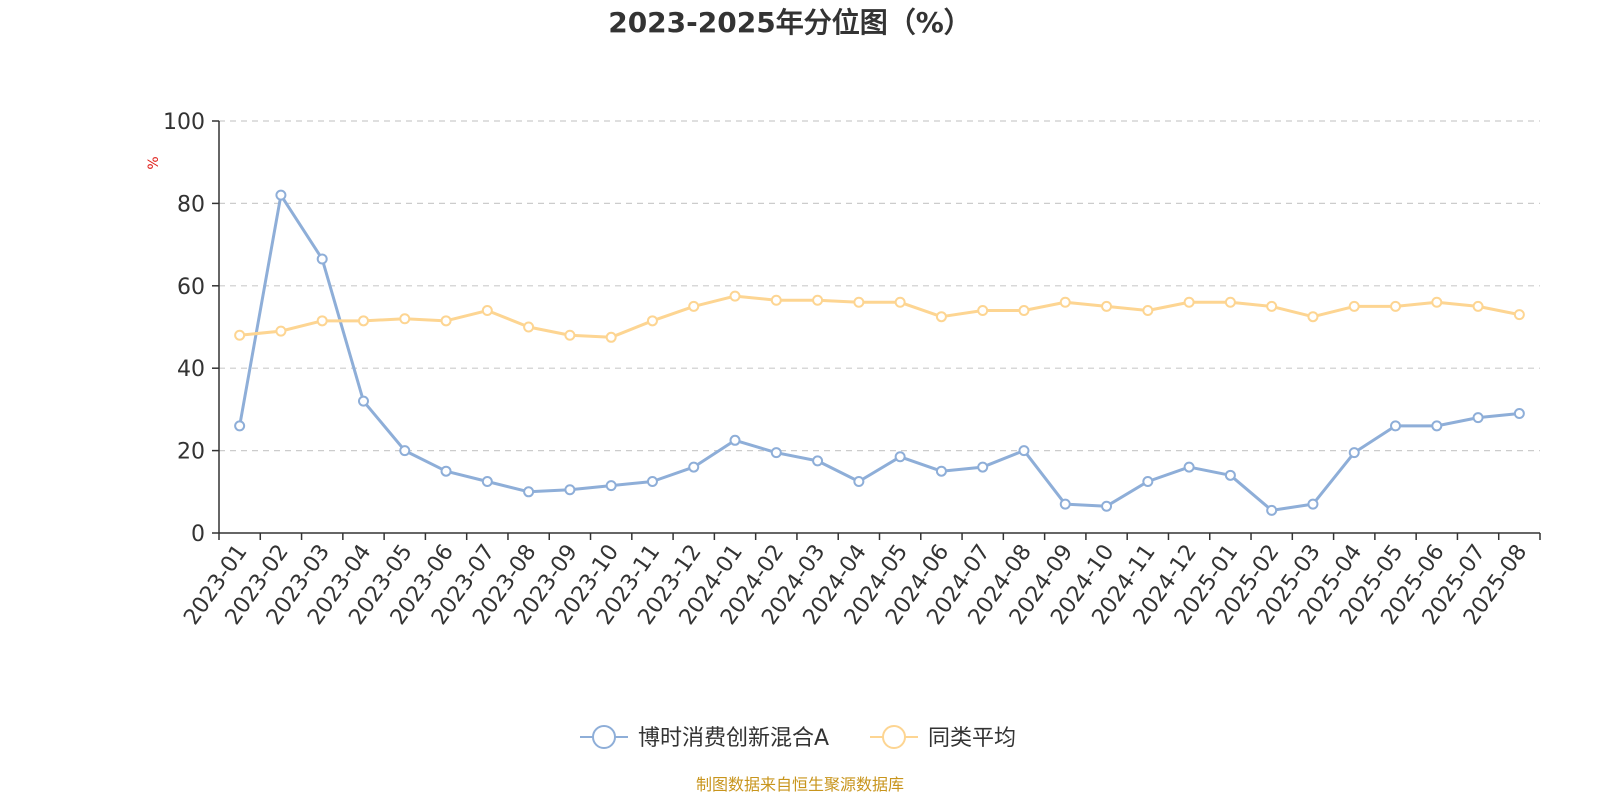 Image resolution: width=1600 pixels, height=800 pixels. Describe the element at coordinates (198, 534) in the screenshot. I see `y-tick-label: 0` at that location.